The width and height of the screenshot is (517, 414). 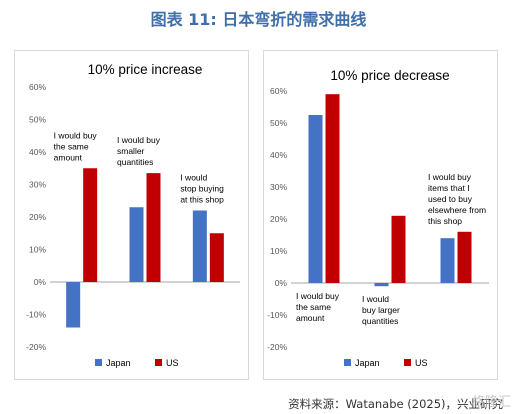 I want to click on category-label-2: I would buy smaller quantities, so click(x=139, y=151).